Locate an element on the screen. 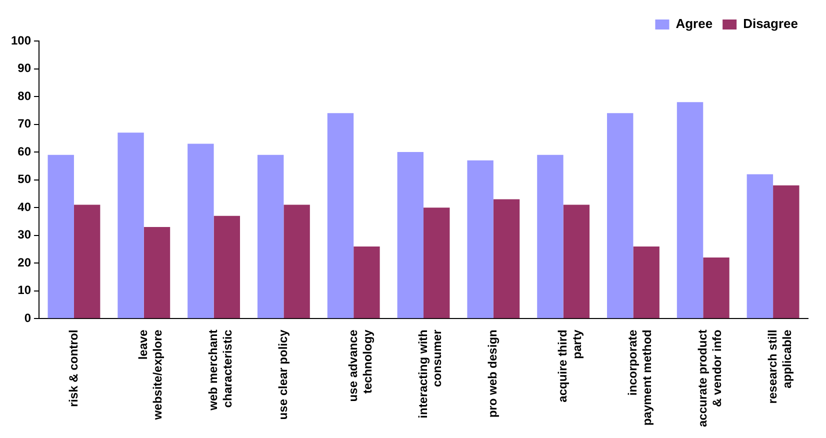 The image size is (826, 438). x-tick-label: use clear policy is located at coordinates (283, 374).